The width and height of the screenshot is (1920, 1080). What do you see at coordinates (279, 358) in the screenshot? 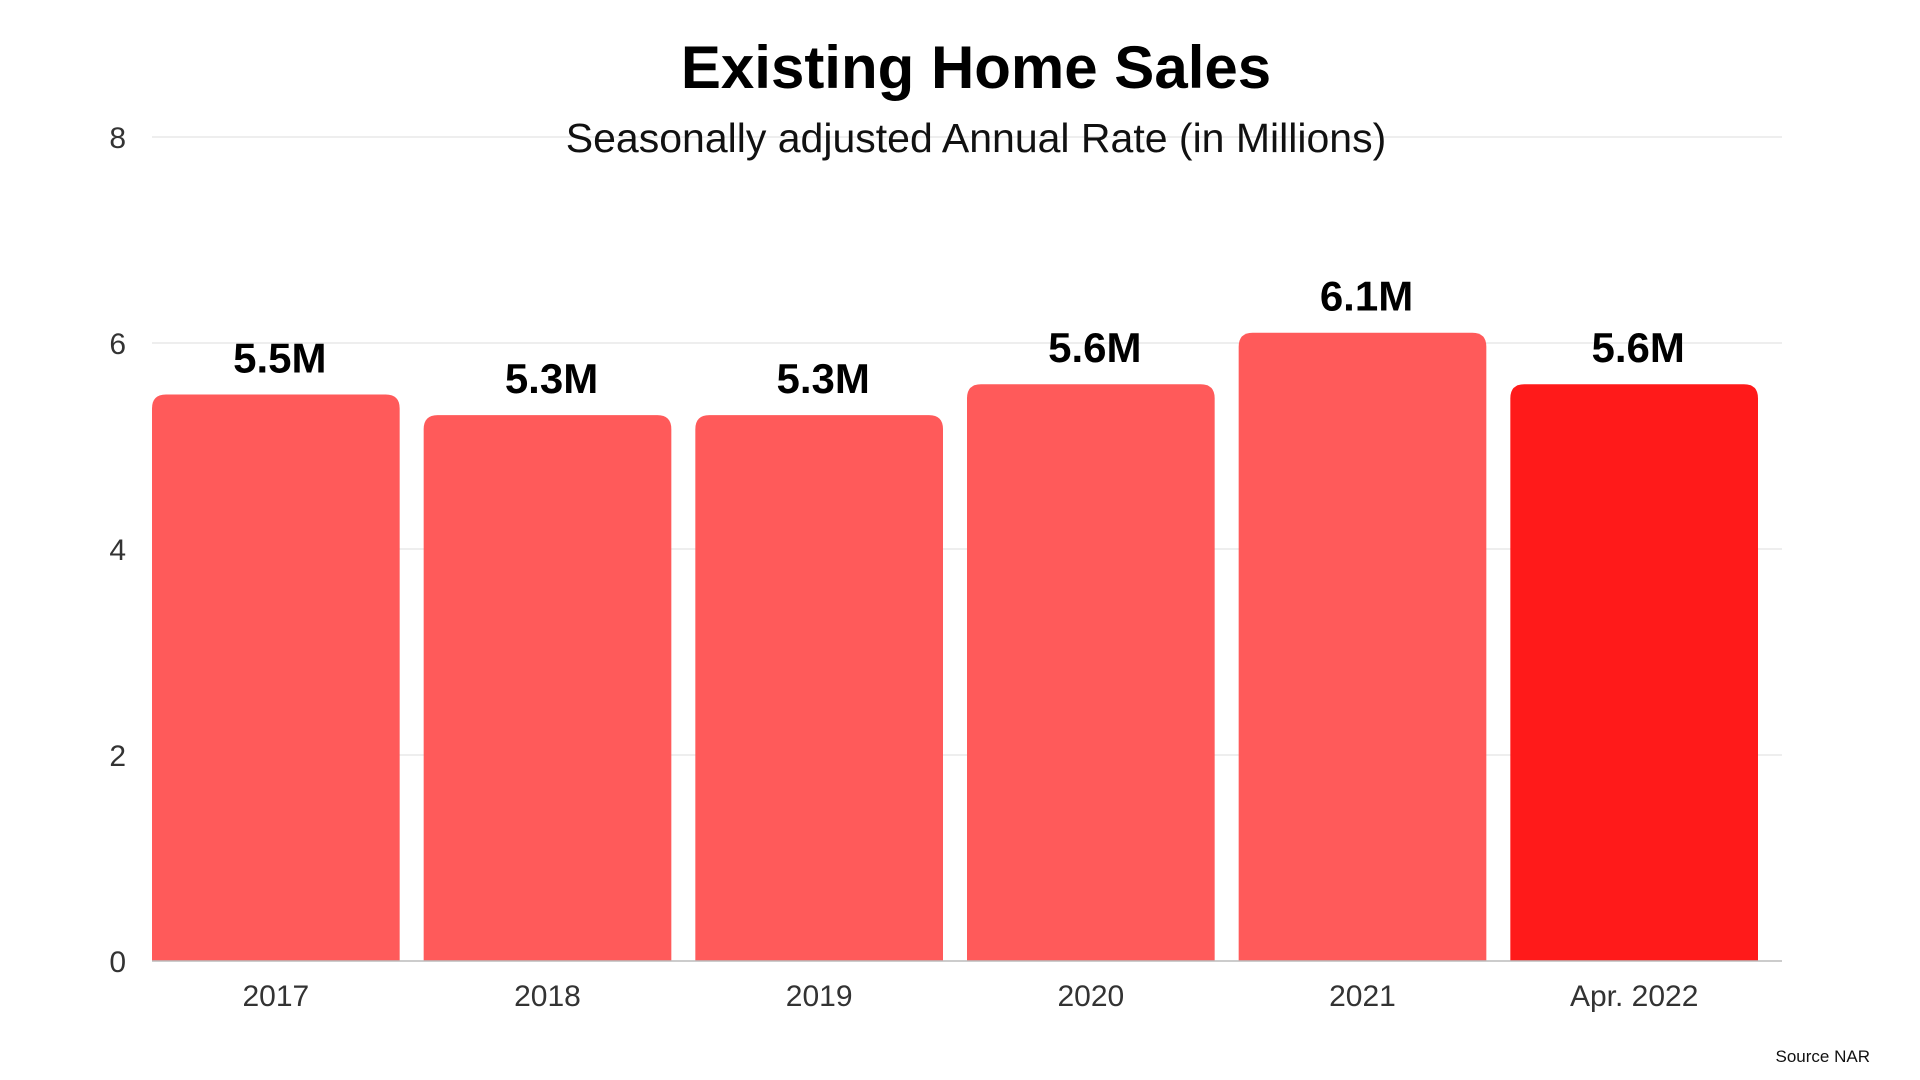
I see `bar-value-label: 5.5M` at bounding box center [279, 358].